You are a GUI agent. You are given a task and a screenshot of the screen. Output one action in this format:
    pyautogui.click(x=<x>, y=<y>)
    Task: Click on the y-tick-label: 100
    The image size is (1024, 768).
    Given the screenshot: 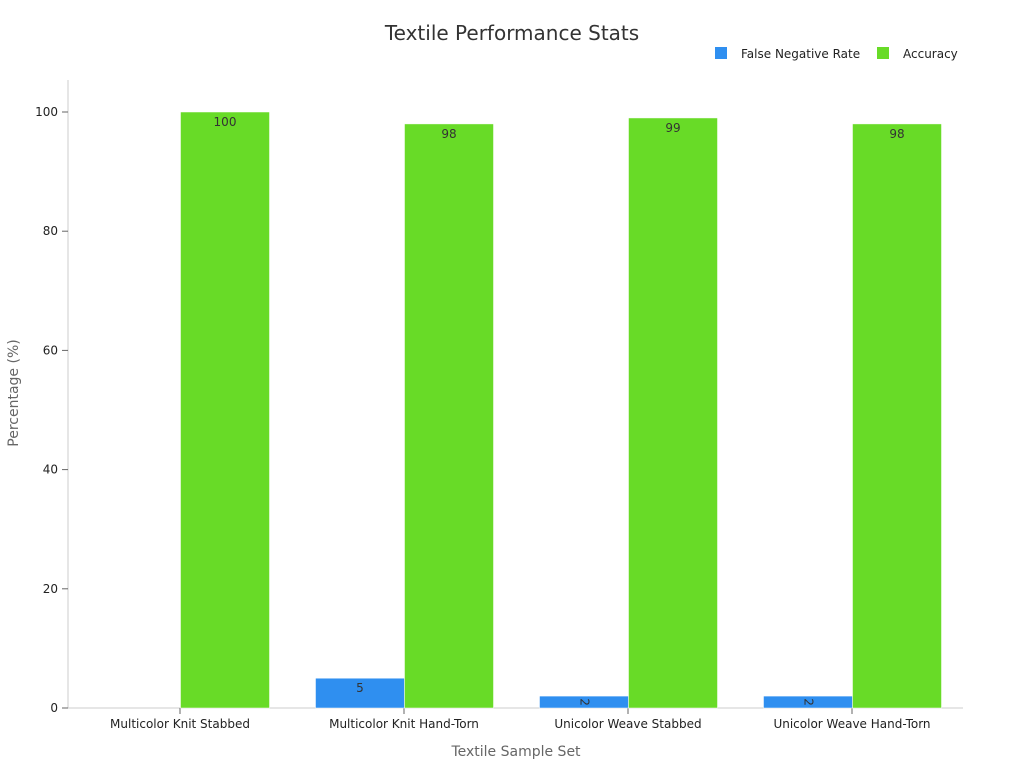 What is the action you would take?
    pyautogui.click(x=46, y=112)
    